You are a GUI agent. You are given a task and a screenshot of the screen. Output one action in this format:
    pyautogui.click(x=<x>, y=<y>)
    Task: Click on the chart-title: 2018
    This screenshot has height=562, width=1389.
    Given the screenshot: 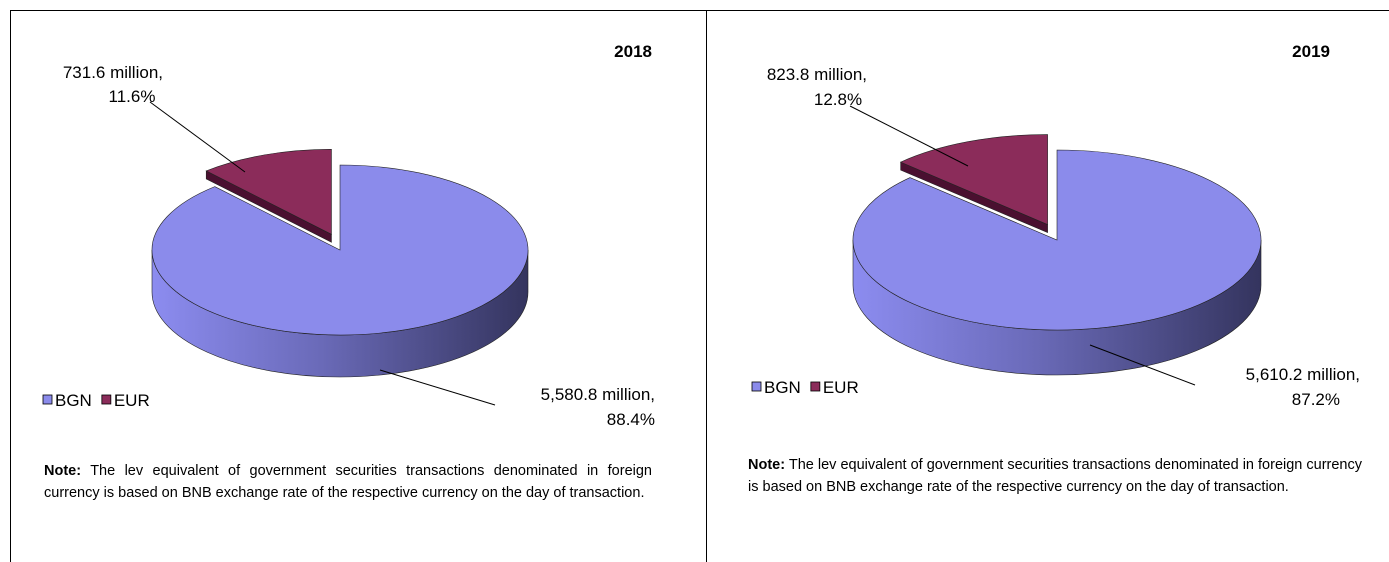 What is the action you would take?
    pyautogui.click(x=633, y=51)
    